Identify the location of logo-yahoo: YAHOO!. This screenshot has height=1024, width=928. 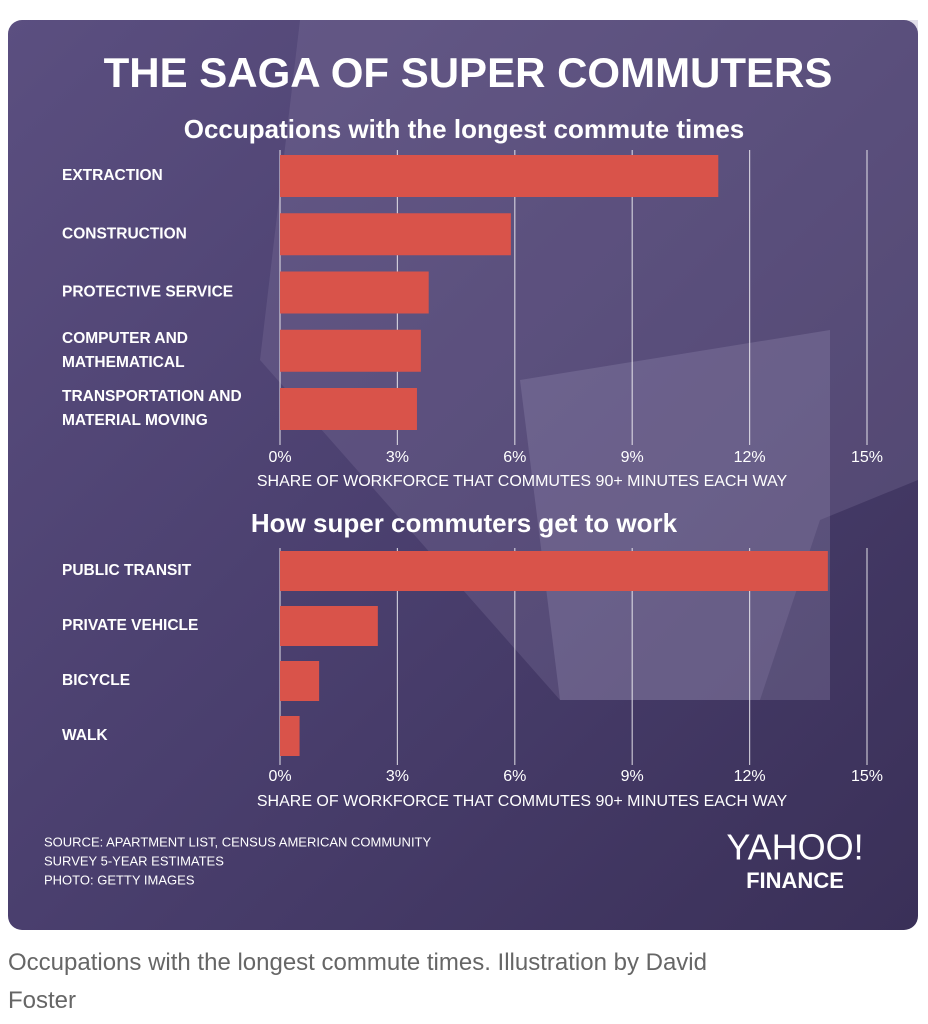
(794, 847).